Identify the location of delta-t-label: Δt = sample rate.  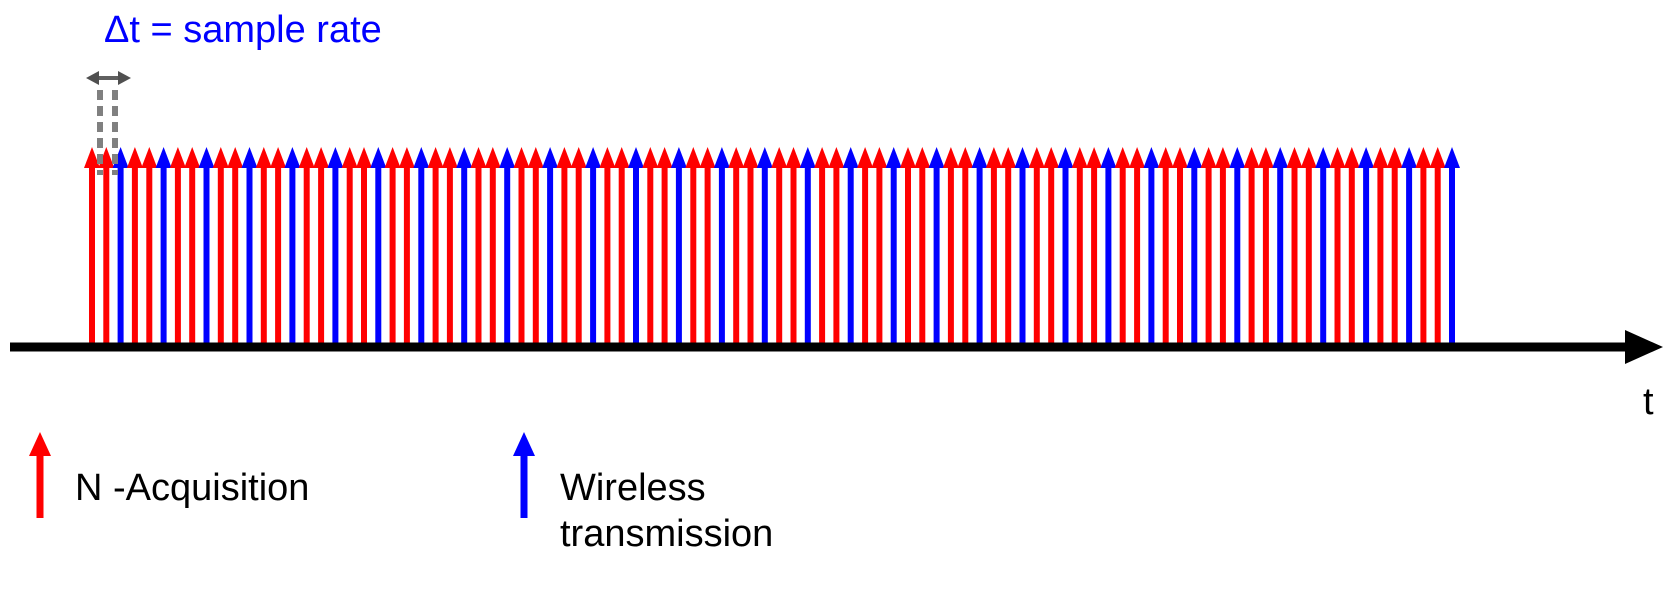
(243, 30).